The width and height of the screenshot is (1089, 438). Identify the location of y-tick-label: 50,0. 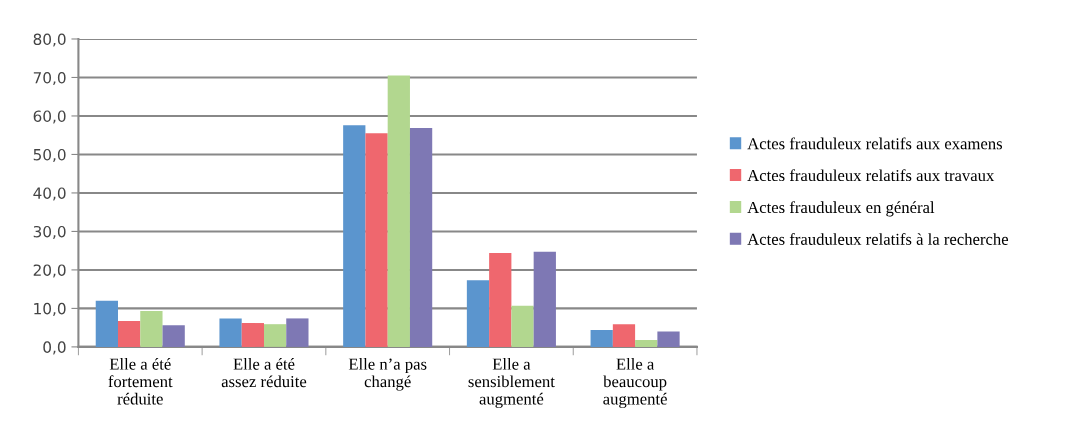
(49, 155).